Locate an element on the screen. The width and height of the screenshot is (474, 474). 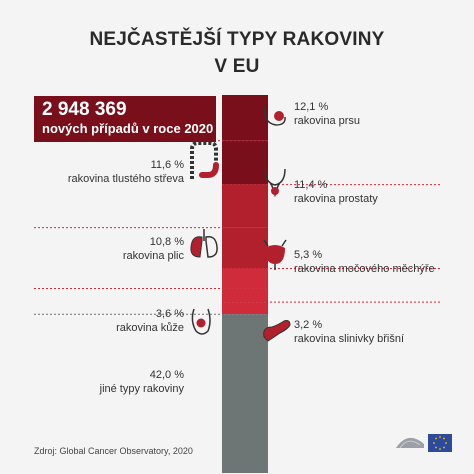
label-skin: 3,6 % rakovina kůže is located at coordinates (150, 321).